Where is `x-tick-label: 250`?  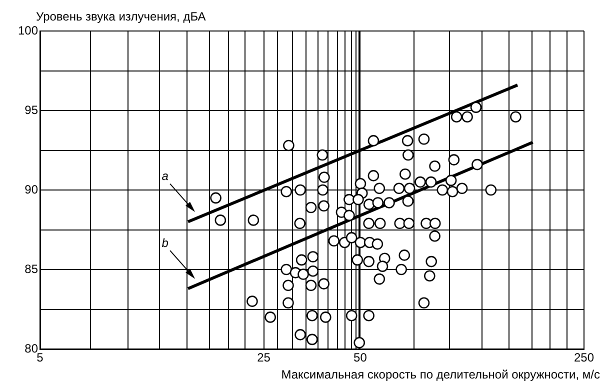 x-tick-label: 250 is located at coordinates (584, 357).